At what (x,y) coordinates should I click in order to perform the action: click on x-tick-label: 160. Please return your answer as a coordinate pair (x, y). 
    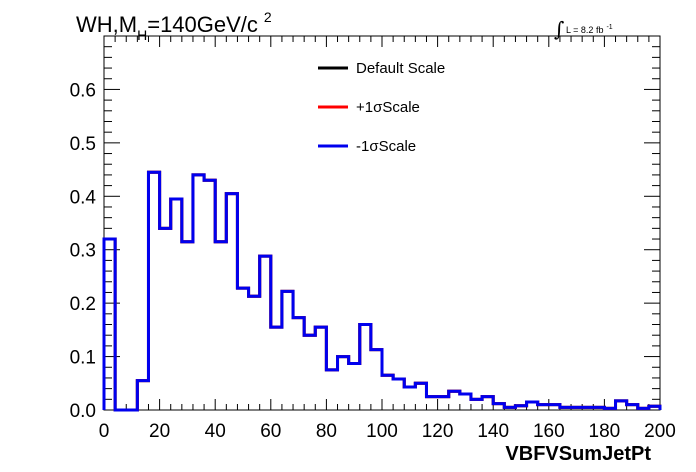
    Looking at the image, I should click on (549, 431).